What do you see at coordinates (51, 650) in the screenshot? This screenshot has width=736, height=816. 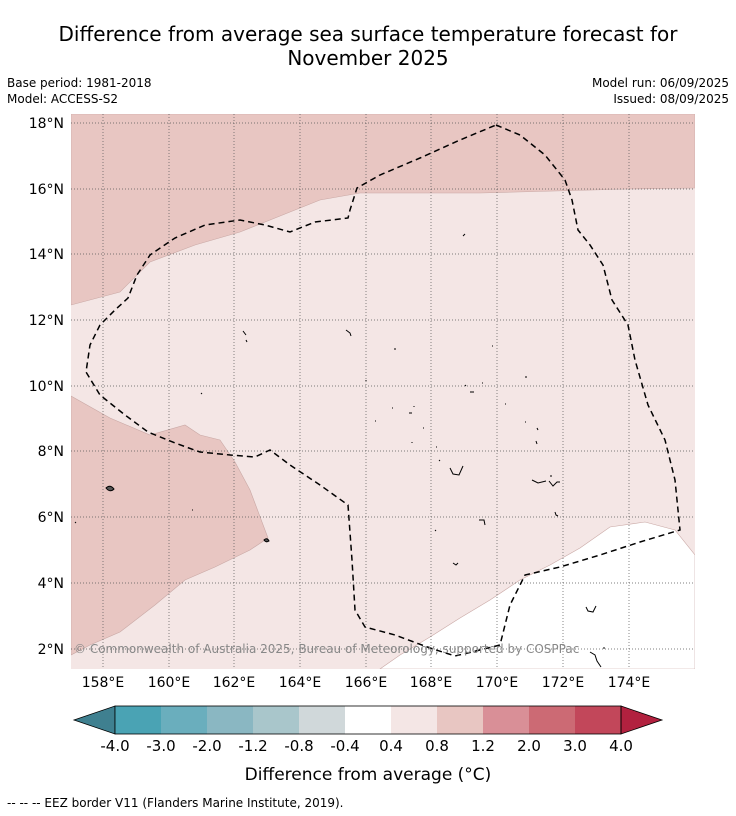 I see `lat-tick-2: 2°N` at bounding box center [51, 650].